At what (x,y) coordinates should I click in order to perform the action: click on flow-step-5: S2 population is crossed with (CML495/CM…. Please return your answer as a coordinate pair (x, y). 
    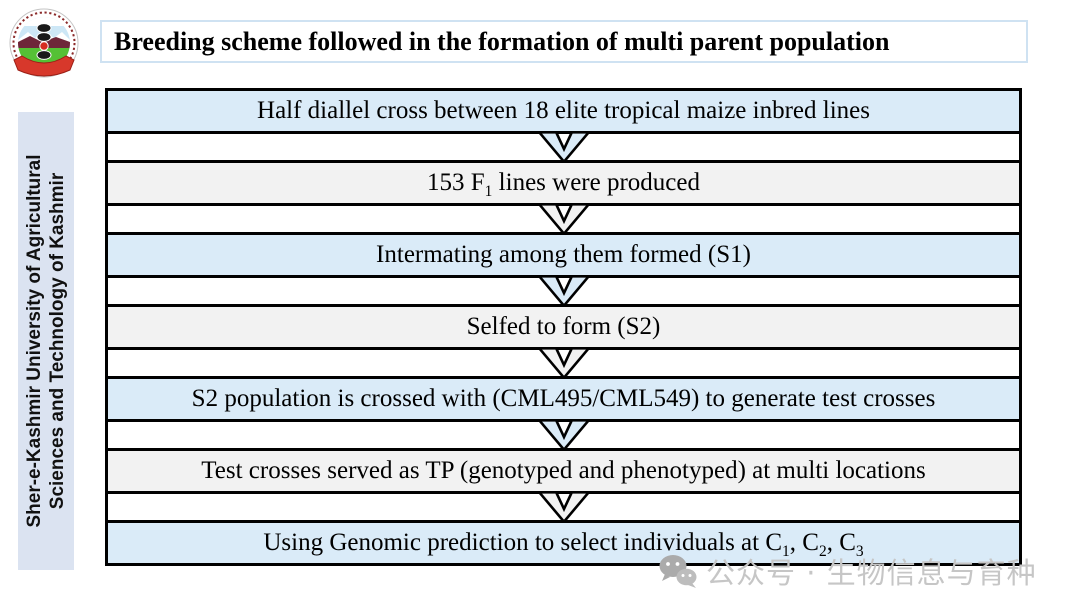
    Looking at the image, I should click on (563, 399).